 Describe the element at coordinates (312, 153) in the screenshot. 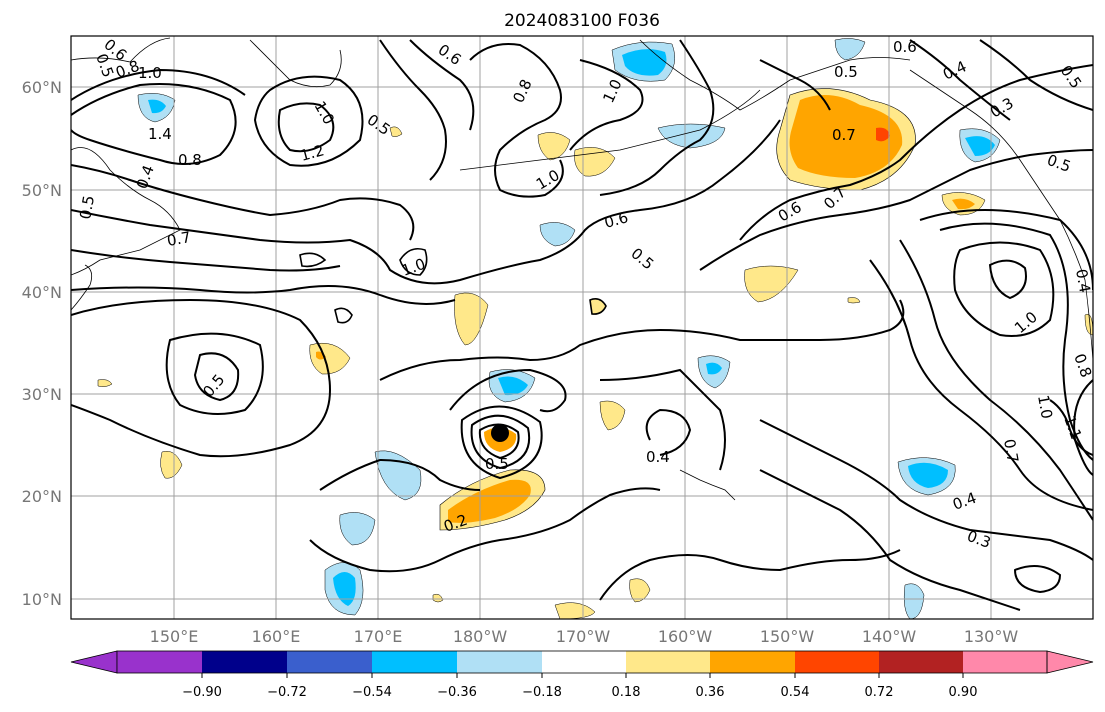

I see `contour-label: 1.2` at that location.